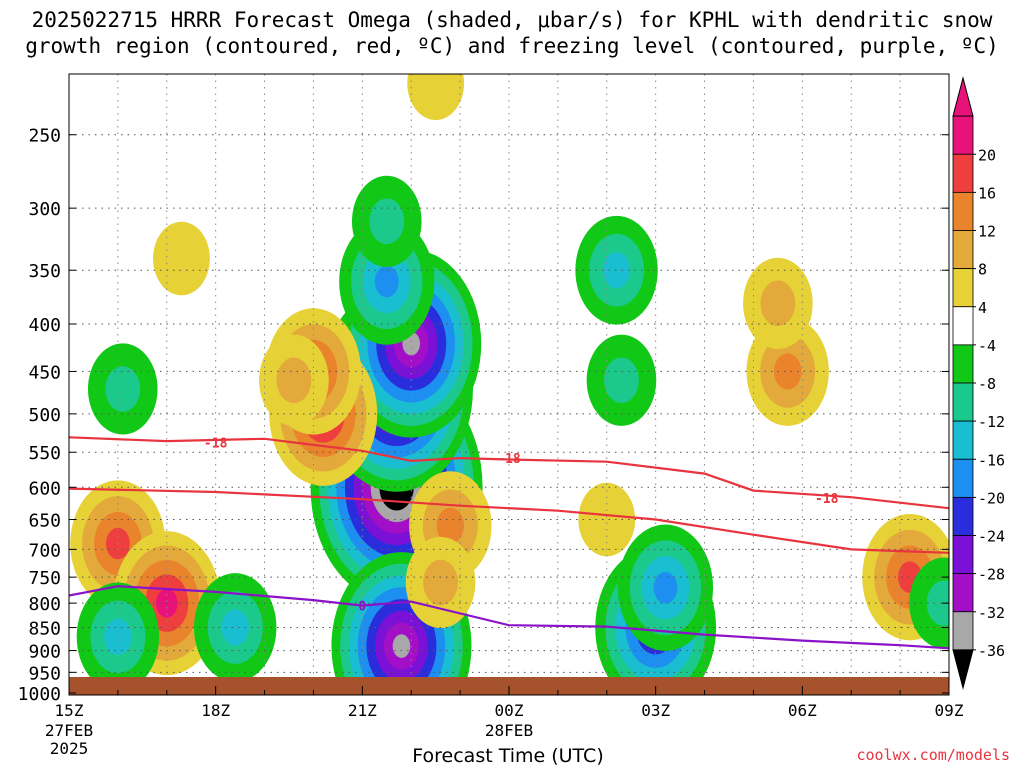  I want to click on colorbar-label-11: -28, so click(991, 575).